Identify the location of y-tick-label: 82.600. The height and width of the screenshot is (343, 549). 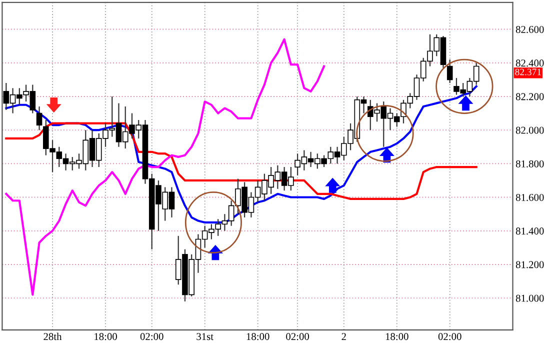
(530, 30).